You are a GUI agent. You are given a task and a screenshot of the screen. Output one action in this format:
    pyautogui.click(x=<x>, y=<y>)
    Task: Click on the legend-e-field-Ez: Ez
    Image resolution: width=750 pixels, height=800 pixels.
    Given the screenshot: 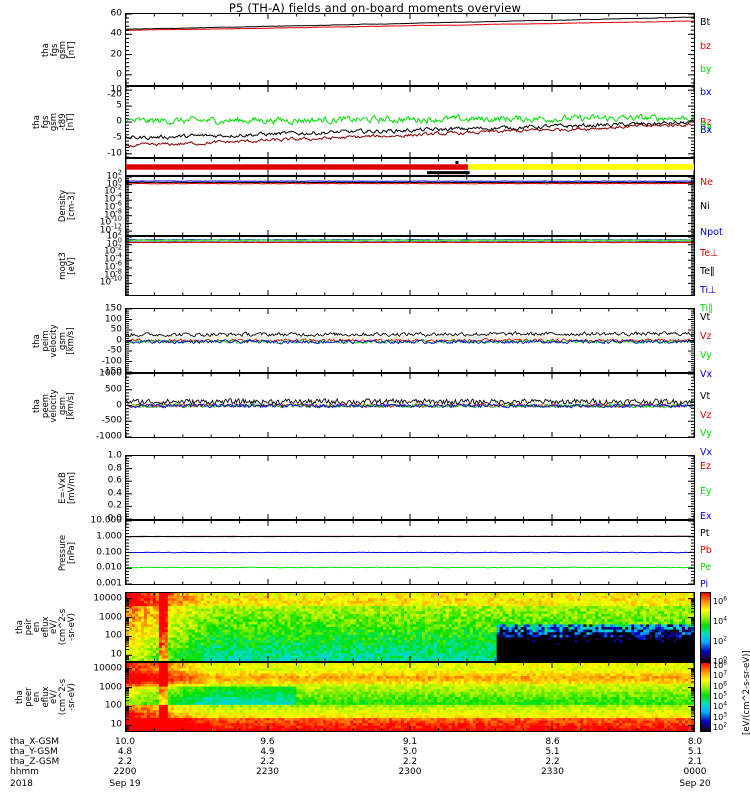 What is the action you would take?
    pyautogui.click(x=705, y=466)
    